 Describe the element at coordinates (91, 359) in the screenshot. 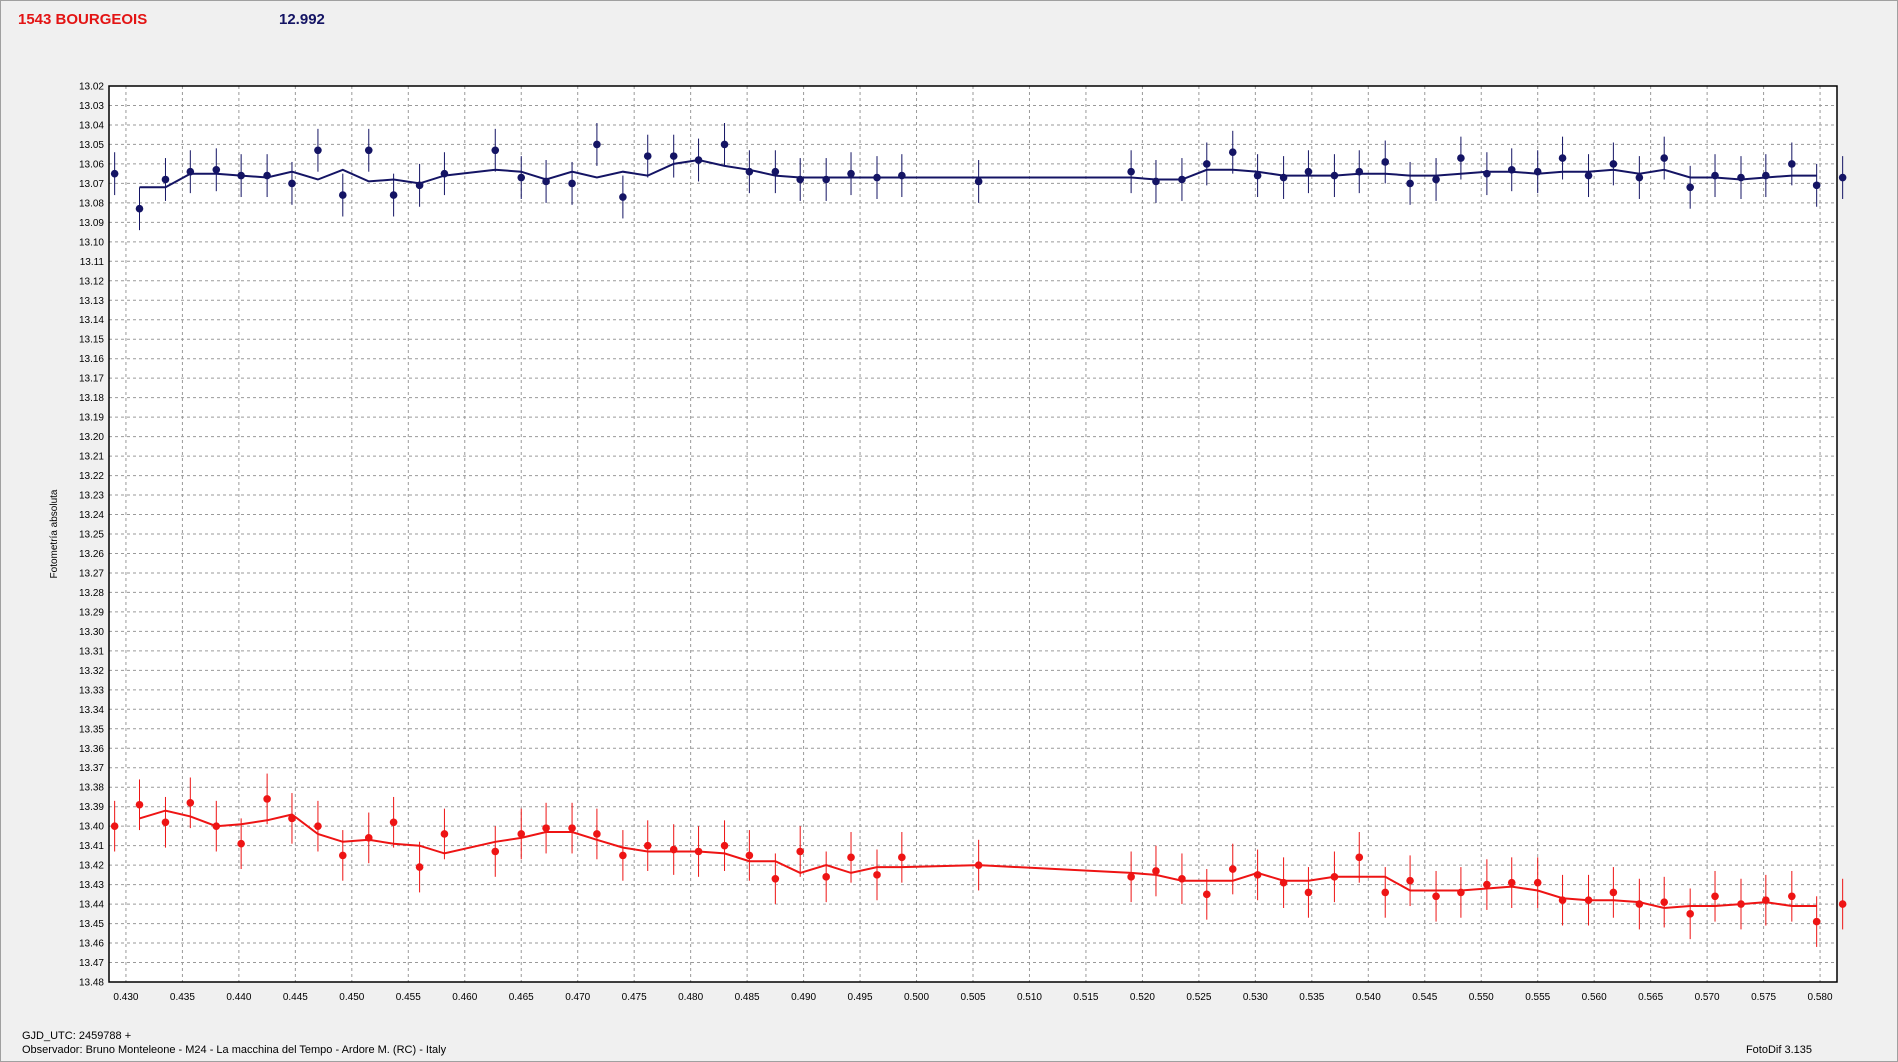

I see `y-tick-label: 13.16` at that location.